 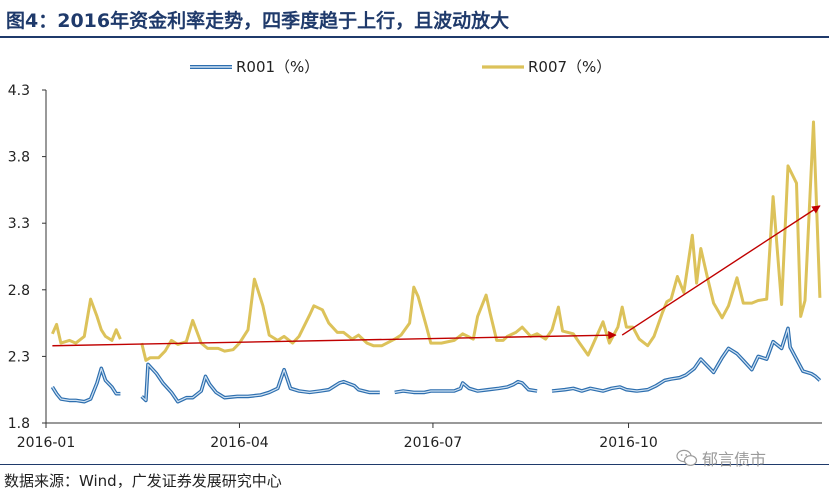 I want to click on x-tick-label: 2016-01, so click(x=46, y=443).